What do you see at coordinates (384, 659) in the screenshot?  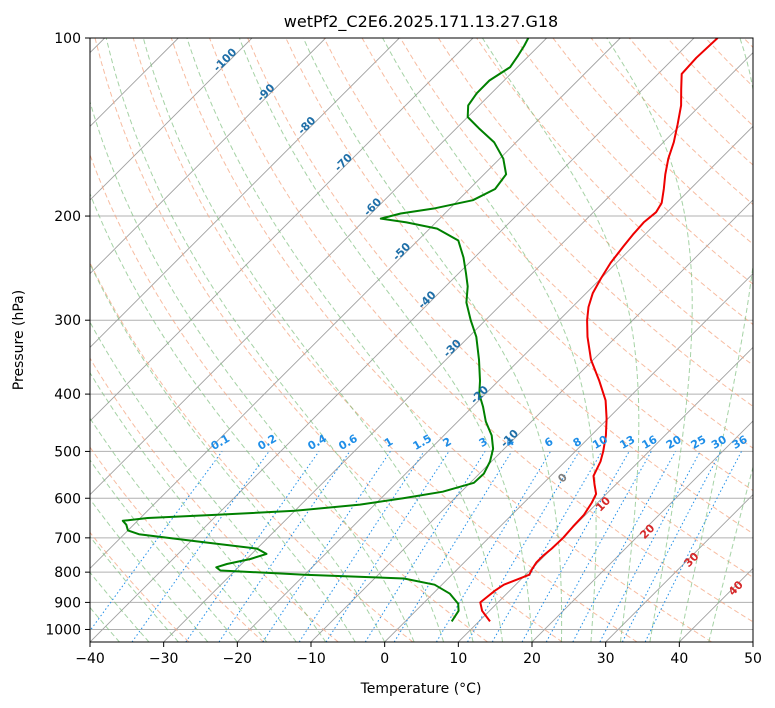 I see `x-tick-label: 0` at bounding box center [384, 659].